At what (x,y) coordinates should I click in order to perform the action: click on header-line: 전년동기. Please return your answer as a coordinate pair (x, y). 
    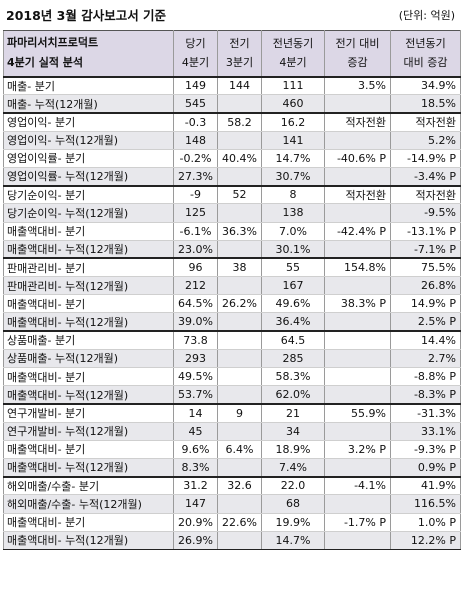
    Looking at the image, I should click on (293, 44).